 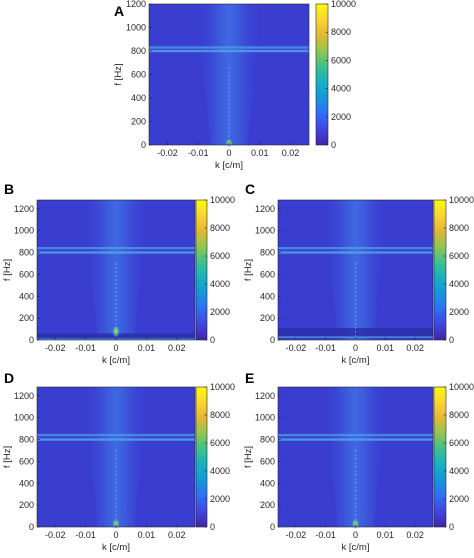 What do you see at coordinates (250, 189) in the screenshot?
I see `panel-letter: C` at bounding box center [250, 189].